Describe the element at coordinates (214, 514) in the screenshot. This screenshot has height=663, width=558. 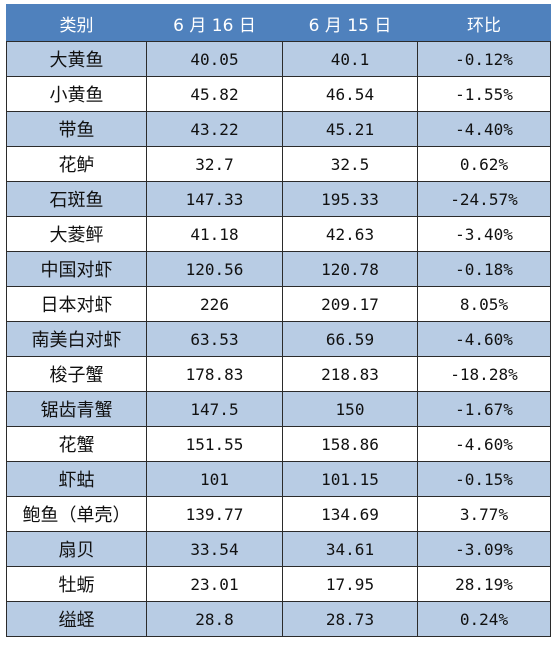
I see `price-jun16-cell: 139.77` at that location.